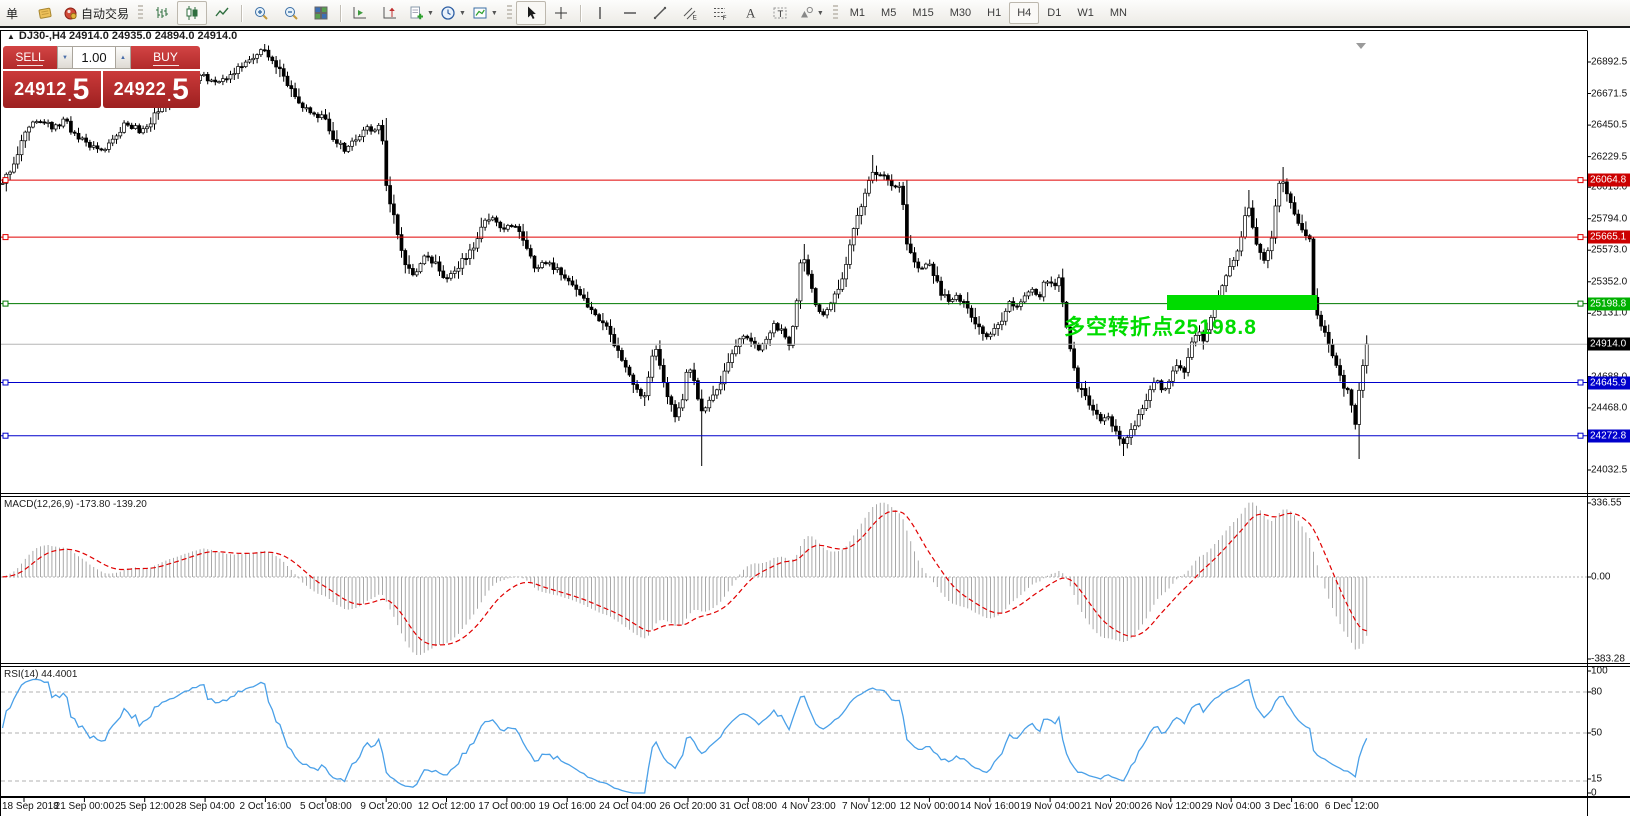 The image size is (1630, 822). I want to click on svg-text: T, so click(780, 14).